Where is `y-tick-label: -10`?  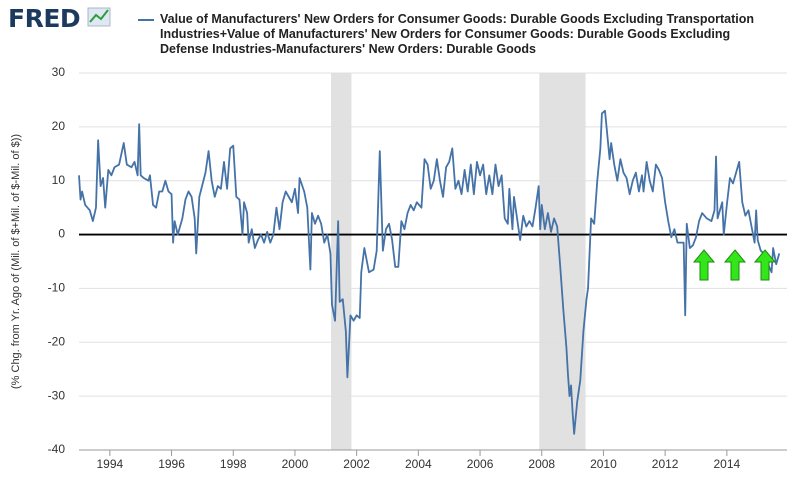 y-tick-label: -10 is located at coordinates (57, 288).